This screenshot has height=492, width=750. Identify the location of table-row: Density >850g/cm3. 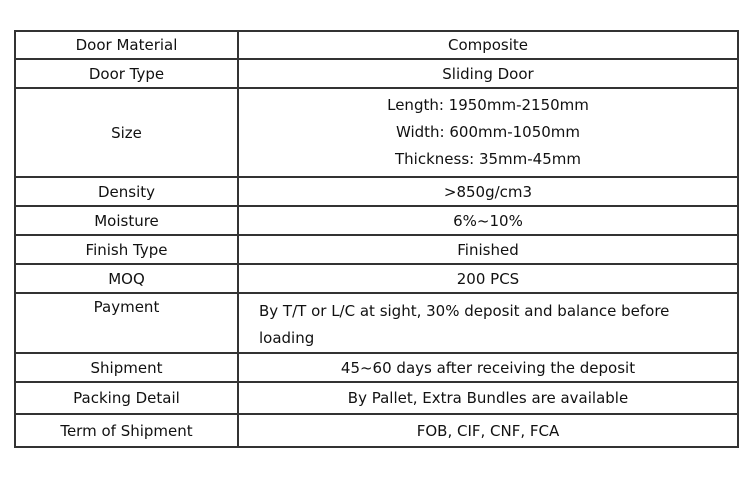
(376, 191).